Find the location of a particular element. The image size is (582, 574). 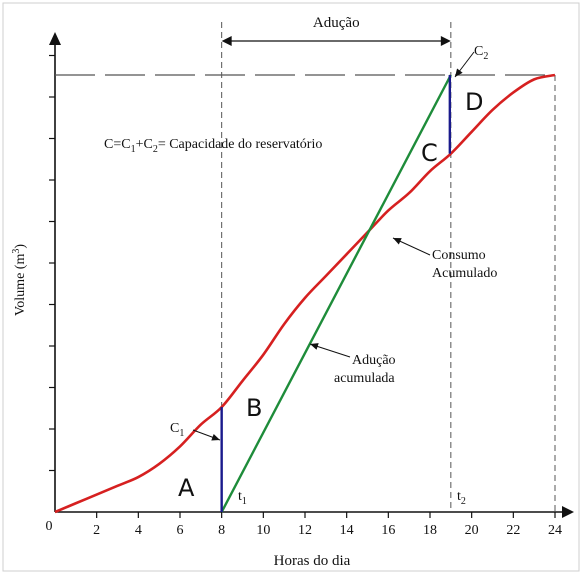

t2-label: t2 is located at coordinates (461, 498).